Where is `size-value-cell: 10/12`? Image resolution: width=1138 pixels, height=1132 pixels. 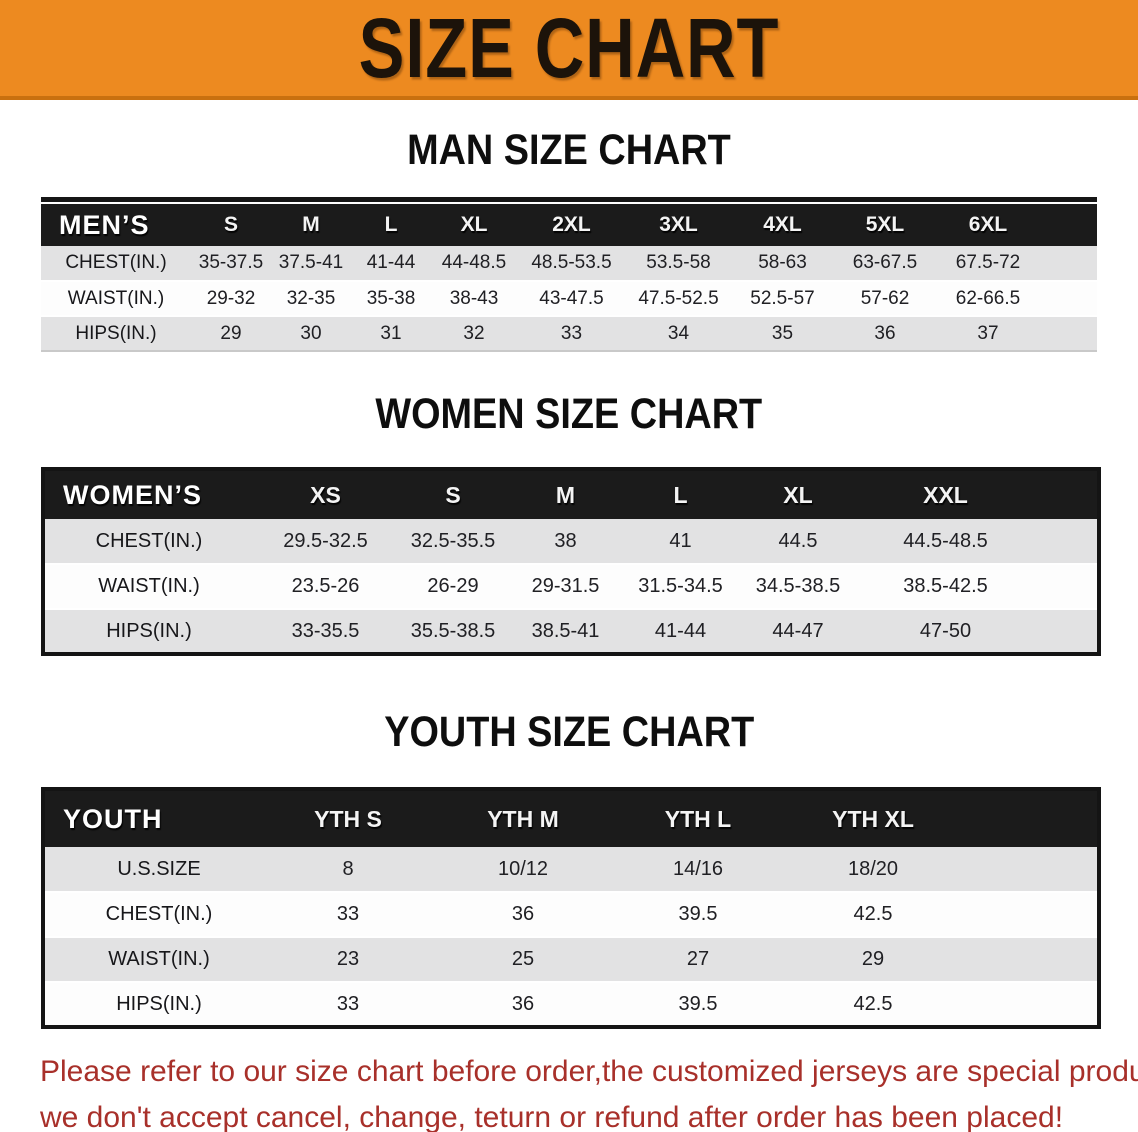 size-value-cell: 10/12 is located at coordinates (523, 868).